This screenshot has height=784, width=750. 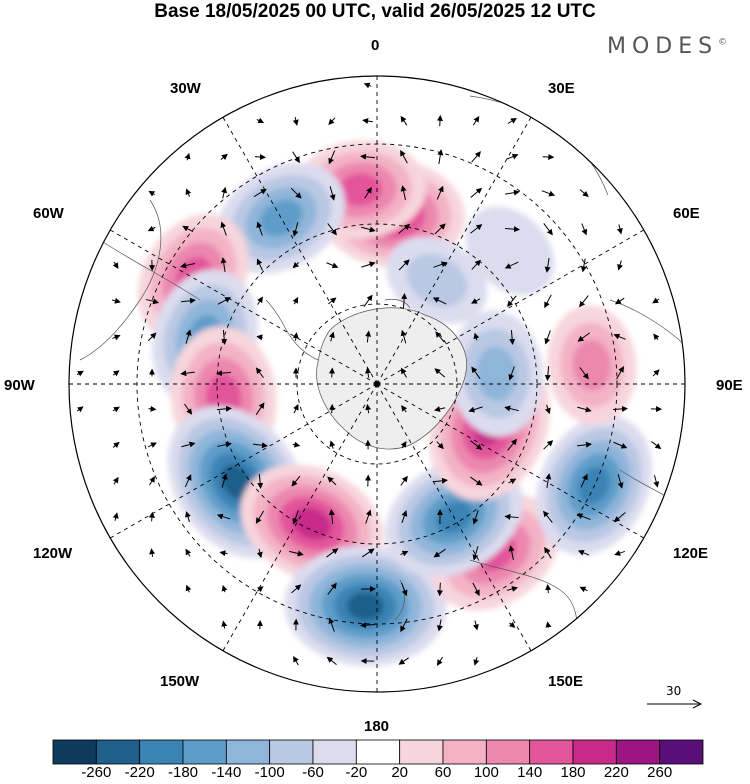 What do you see at coordinates (313, 772) in the screenshot?
I see `colorbar-tick-label: -60` at bounding box center [313, 772].